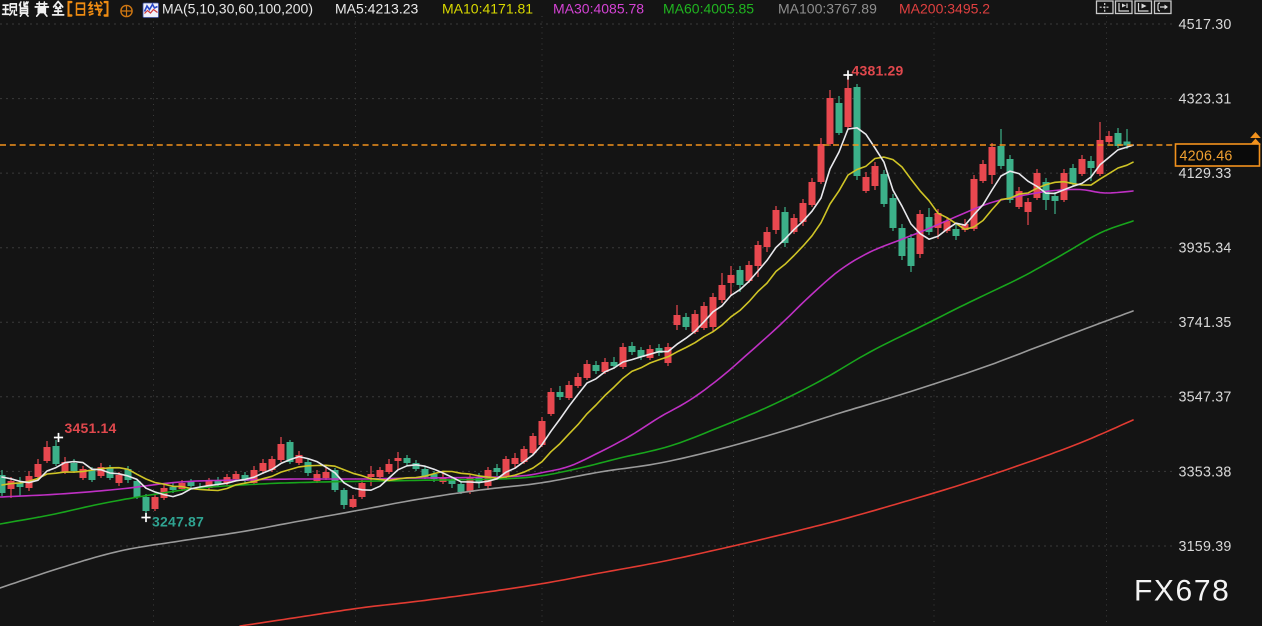 The image size is (1262, 626). Describe the element at coordinates (944, 9) in the screenshot. I see `svg-text: MA200:3495.2` at that location.